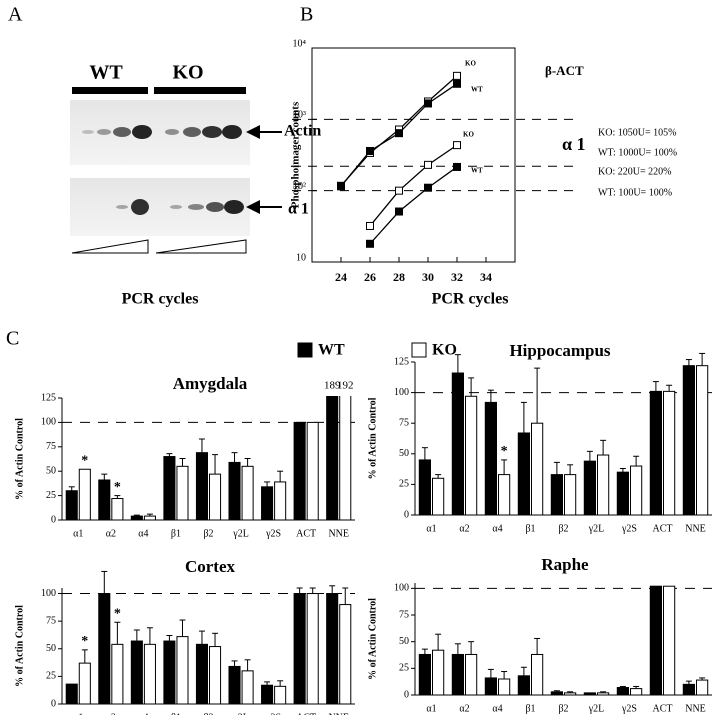 This screenshot has height=715, width=720. Describe the element at coordinates (419, 350) in the screenshot. I see `legend-swatch` at that location.